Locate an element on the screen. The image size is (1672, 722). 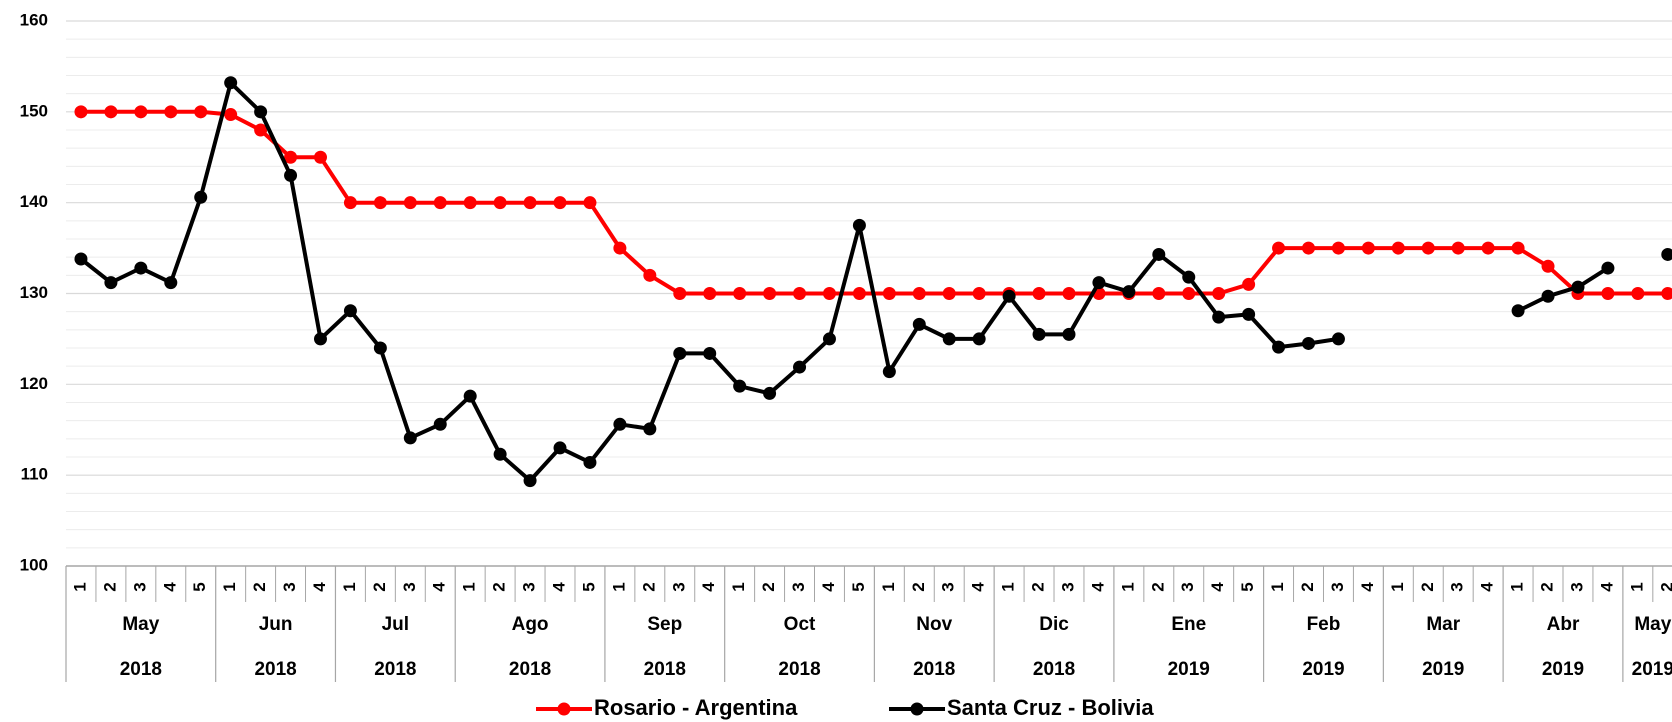
y-tick-label: 140 is located at coordinates (34, 201).